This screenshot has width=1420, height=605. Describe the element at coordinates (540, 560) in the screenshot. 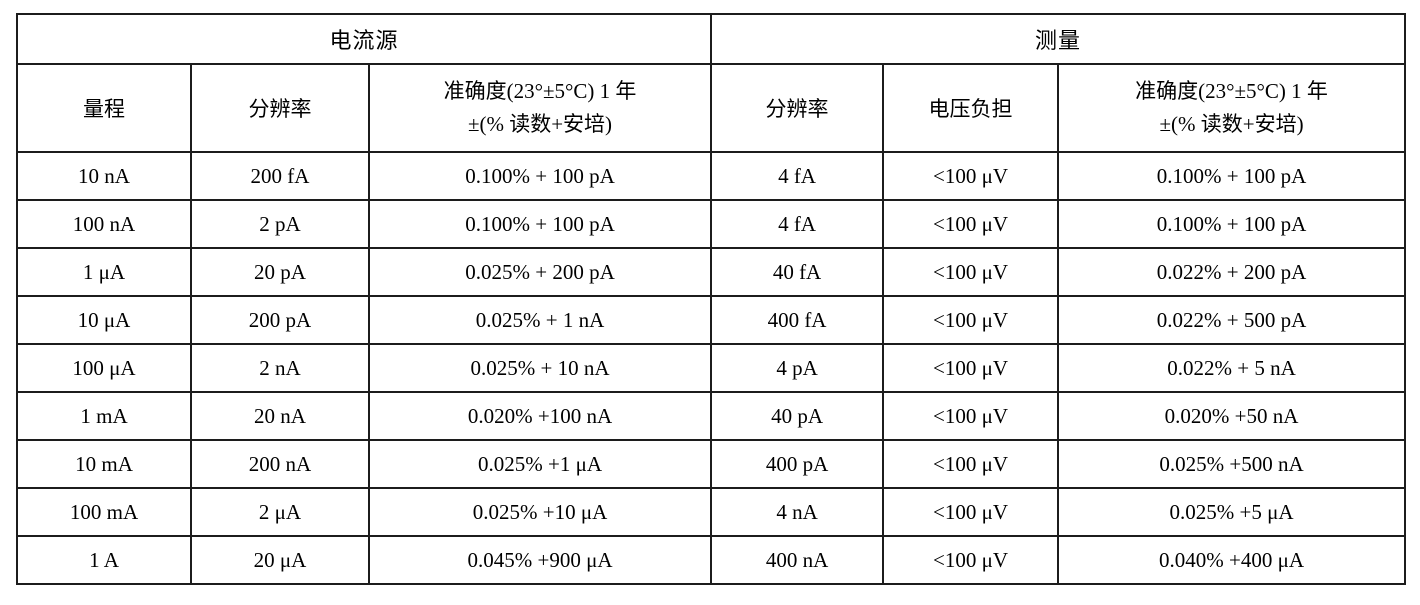

I see `table-cell: 0.045% +900 μA` at that location.